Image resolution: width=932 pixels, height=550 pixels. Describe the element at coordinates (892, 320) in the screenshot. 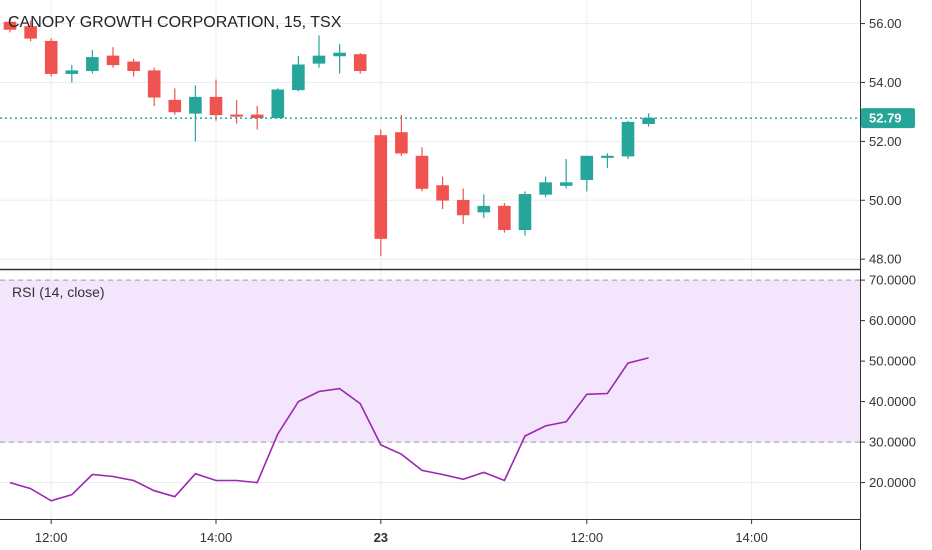

I see `rsi-tick-label: 60.0000` at that location.